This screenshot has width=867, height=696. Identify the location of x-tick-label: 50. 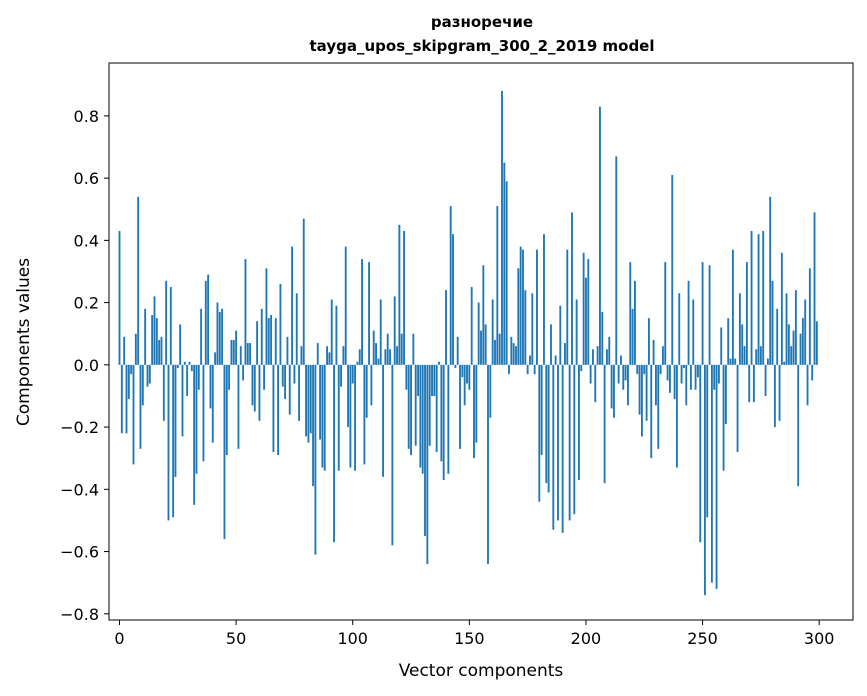
(236, 638).